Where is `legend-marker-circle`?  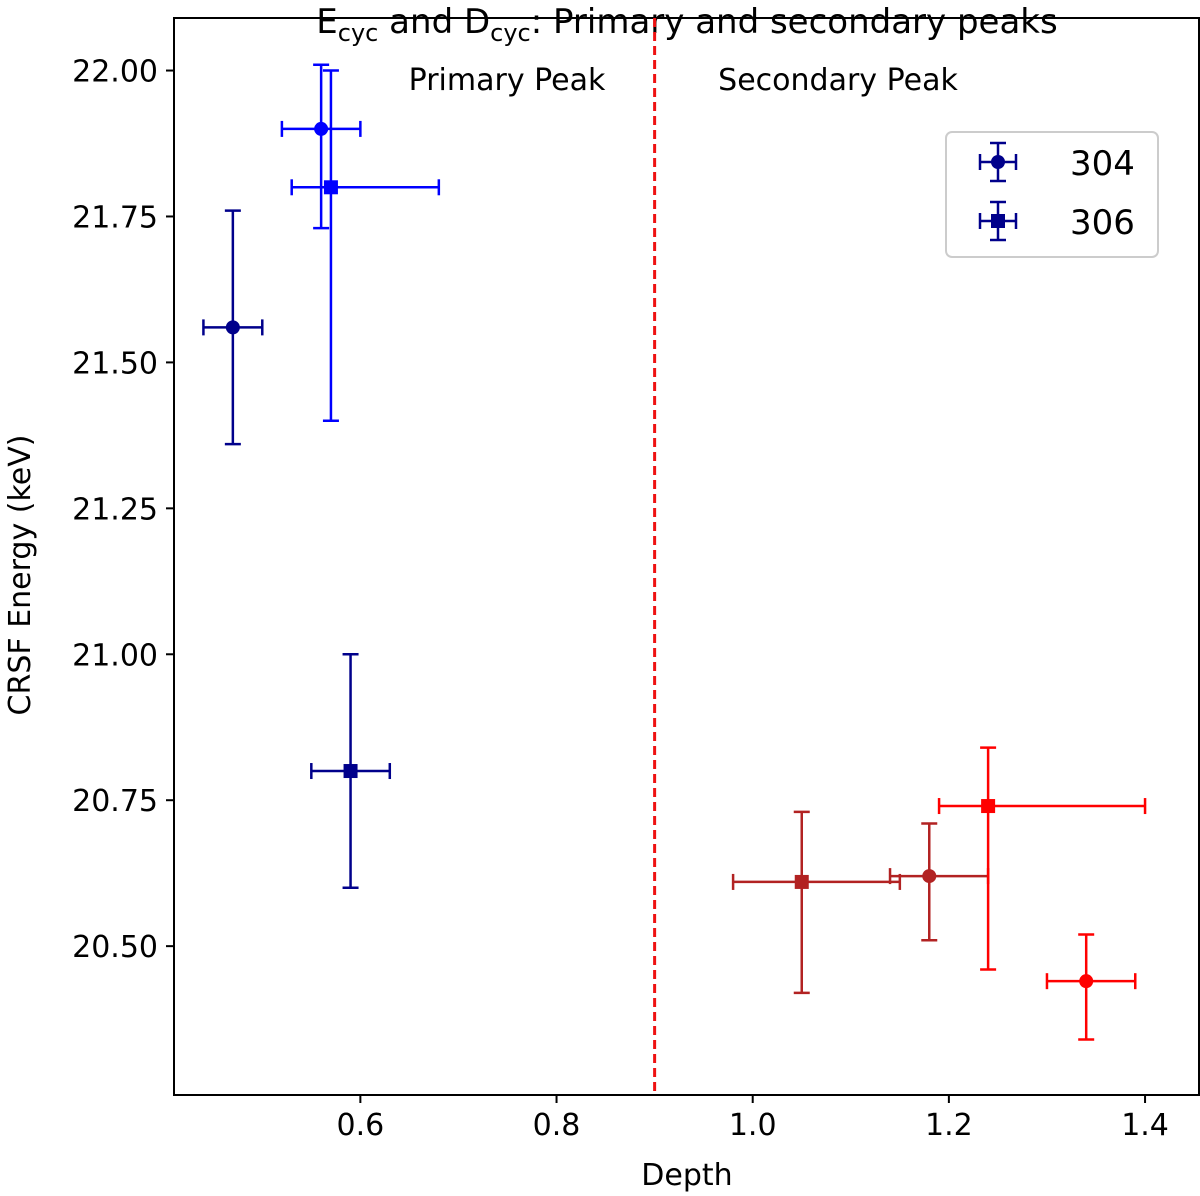
legend-marker-circle is located at coordinates (998, 162).